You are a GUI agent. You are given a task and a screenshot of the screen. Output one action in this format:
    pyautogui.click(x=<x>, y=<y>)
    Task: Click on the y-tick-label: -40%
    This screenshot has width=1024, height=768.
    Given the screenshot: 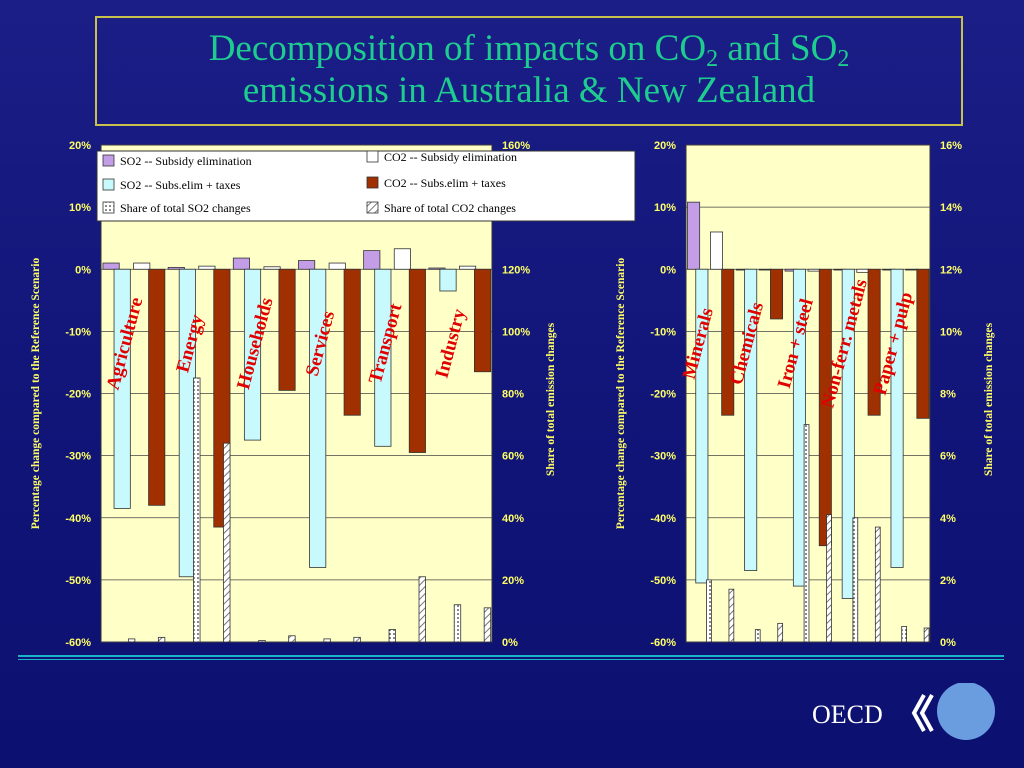 What is the action you would take?
    pyautogui.click(x=663, y=519)
    